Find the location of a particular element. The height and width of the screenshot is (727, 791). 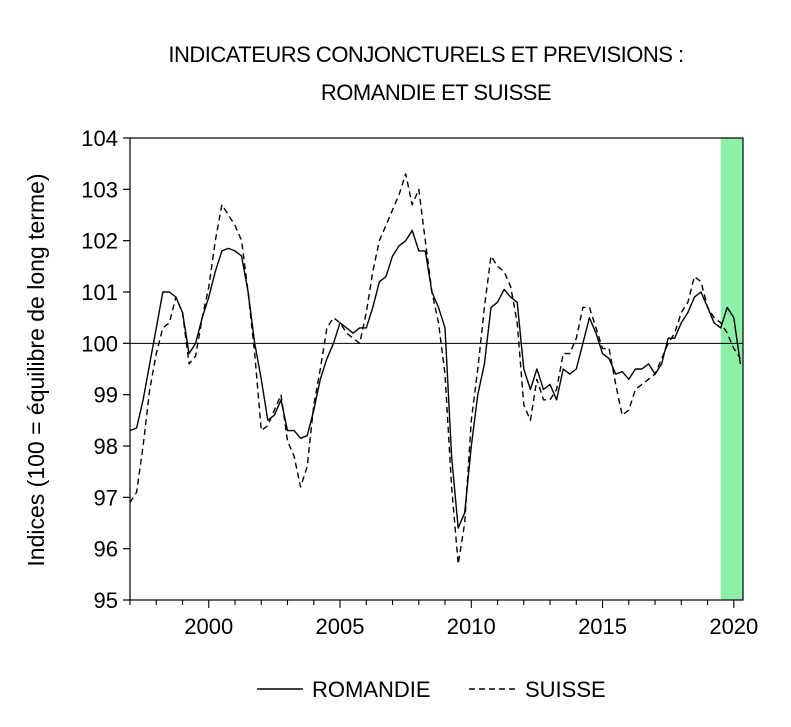

y-tick-label: 102 is located at coordinates (99, 241).